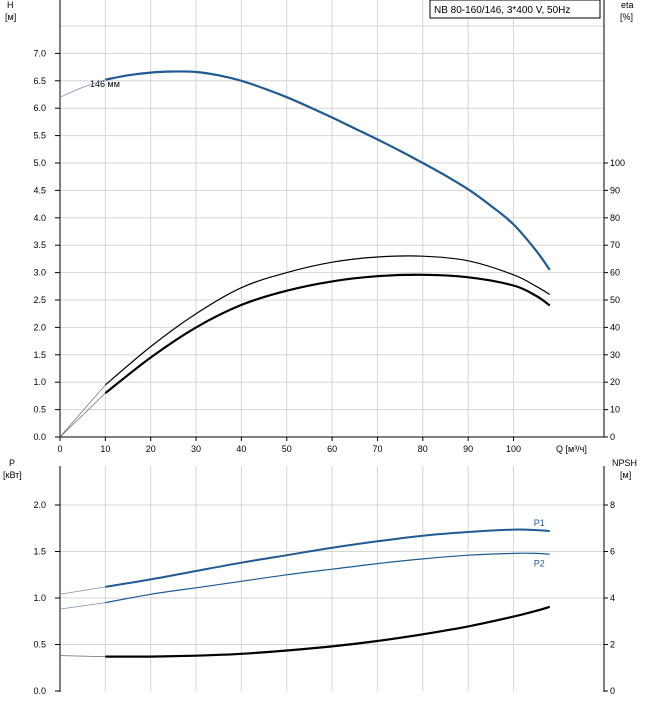 The width and height of the screenshot is (658, 705). What do you see at coordinates (196, 449) in the screenshot?
I see `x-tick-label: 30` at bounding box center [196, 449].